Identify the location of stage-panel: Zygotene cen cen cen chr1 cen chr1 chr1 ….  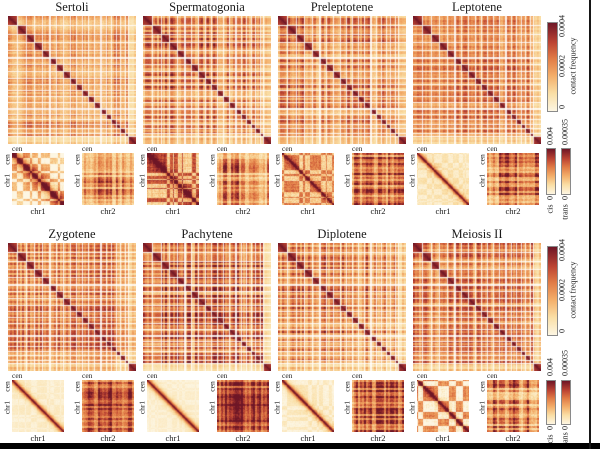
(71, 338).